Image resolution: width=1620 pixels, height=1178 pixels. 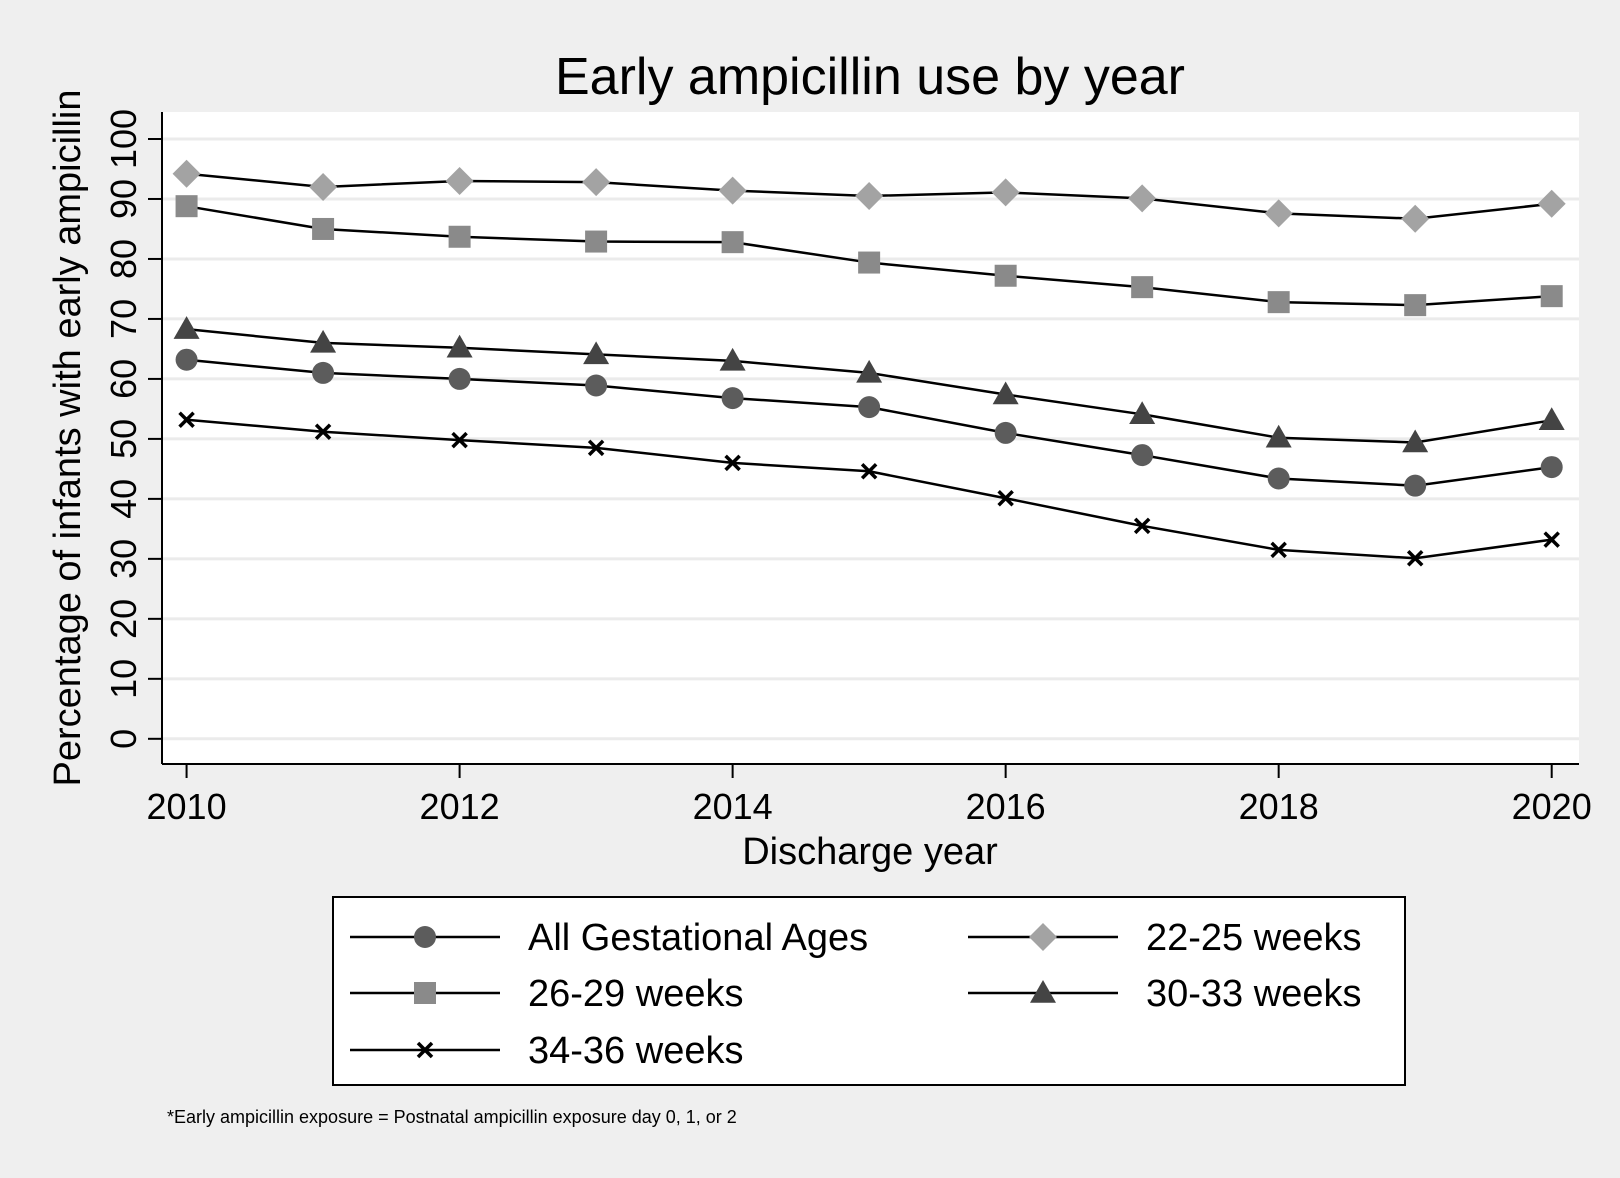 What do you see at coordinates (123, 739) in the screenshot?
I see `y-tick-label: 0` at bounding box center [123, 739].